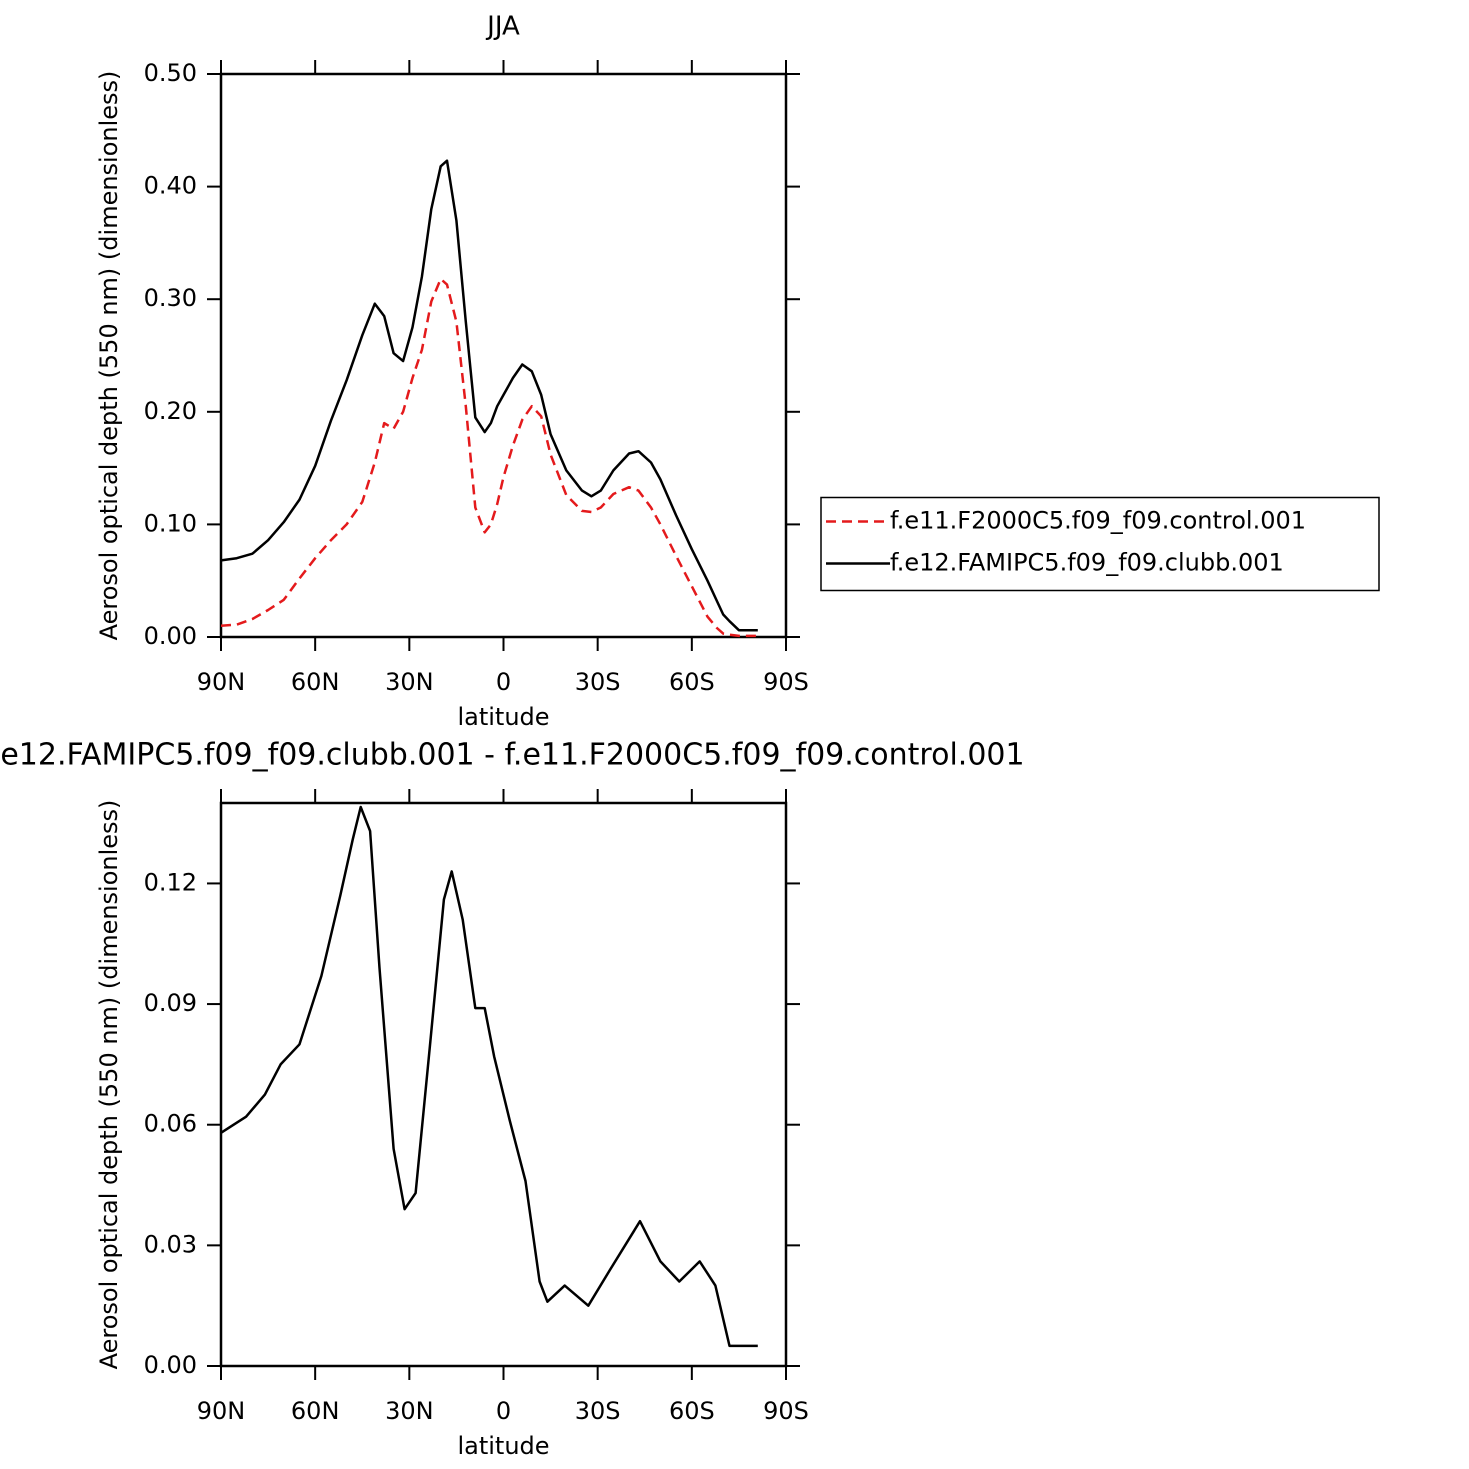 This screenshot has width=1469, height=1469. What do you see at coordinates (170, 186) in the screenshot?
I see `y-tick-label: 0.40` at bounding box center [170, 186].